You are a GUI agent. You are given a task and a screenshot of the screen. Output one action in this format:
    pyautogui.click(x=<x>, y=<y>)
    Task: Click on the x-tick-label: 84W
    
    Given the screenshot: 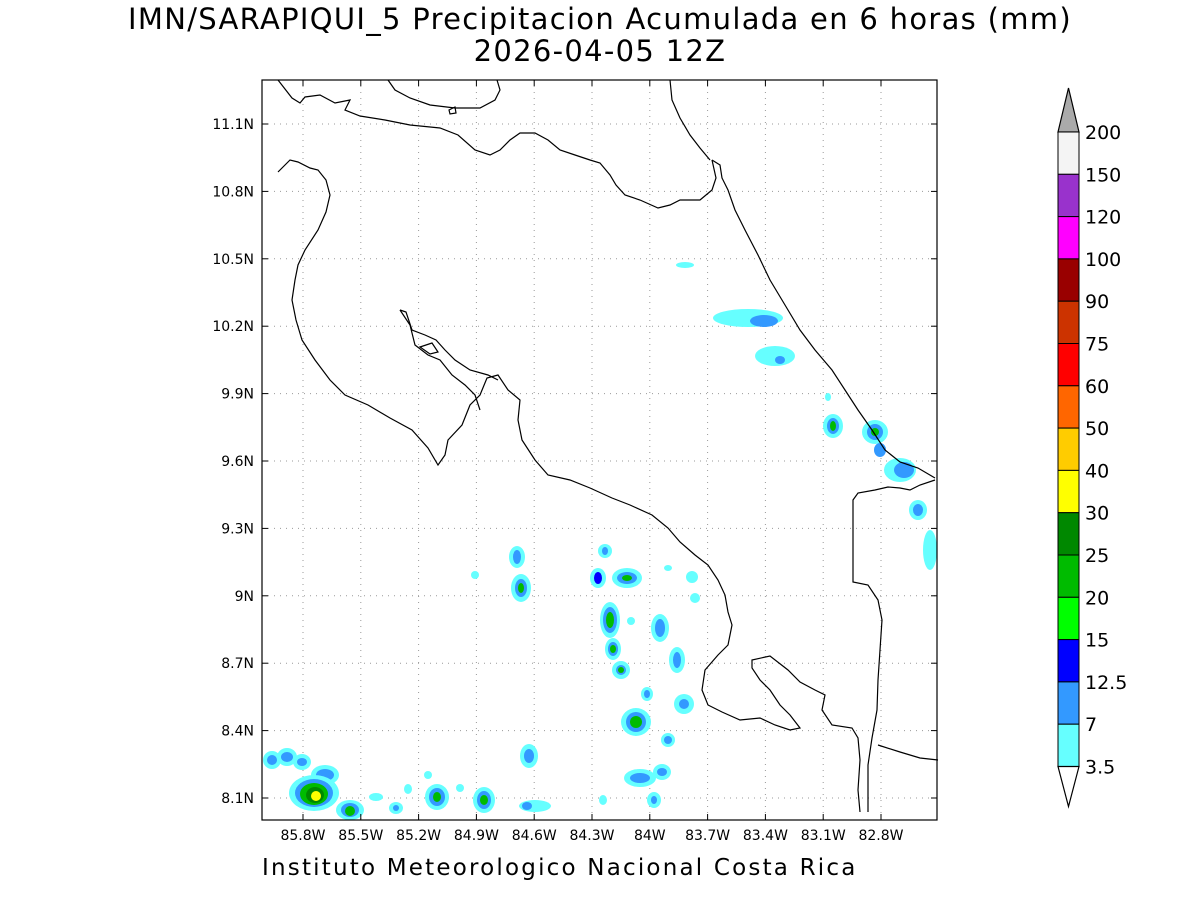 What is the action you would take?
    pyautogui.click(x=650, y=836)
    